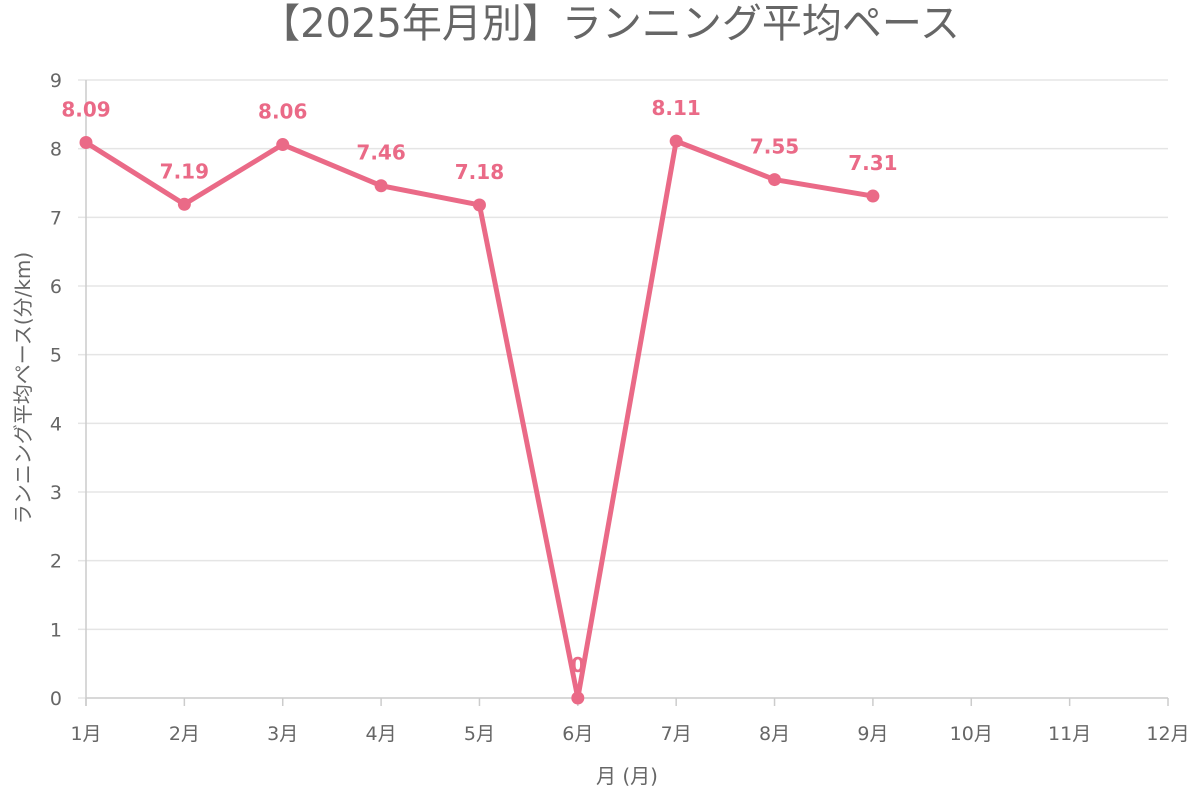 This screenshot has height=800, width=1200. Describe the element at coordinates (380, 153) in the screenshot. I see `data-label: 7.46` at that location.